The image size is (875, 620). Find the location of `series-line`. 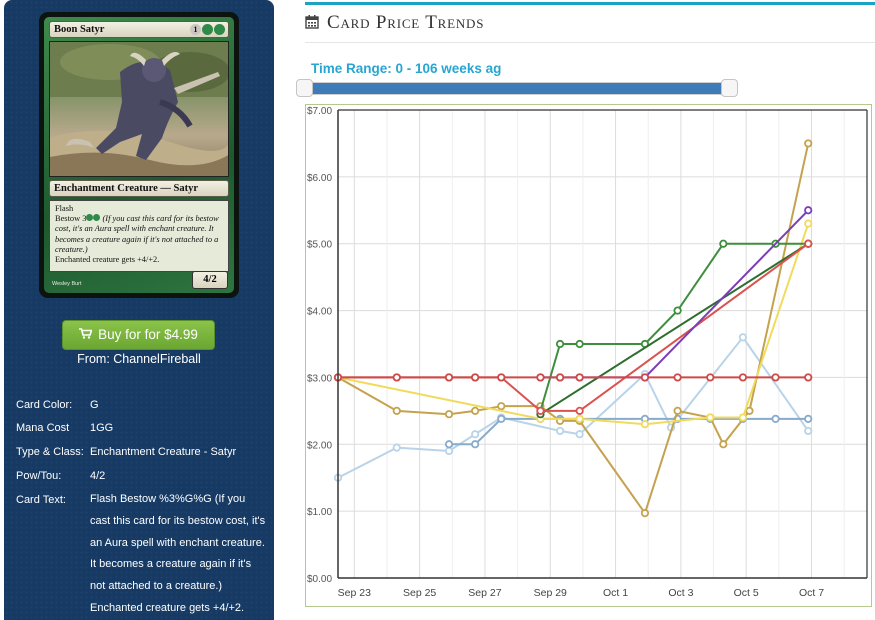

series-line is located at coordinates (629, 431).